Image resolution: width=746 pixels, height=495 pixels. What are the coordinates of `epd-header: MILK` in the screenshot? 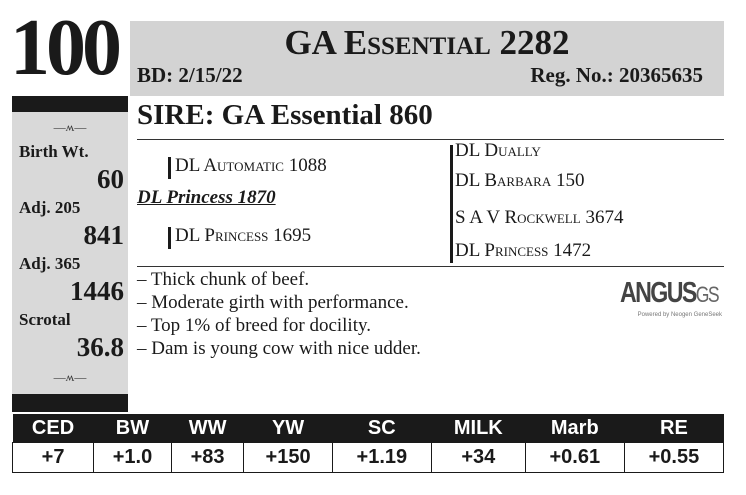 It's located at (478, 428).